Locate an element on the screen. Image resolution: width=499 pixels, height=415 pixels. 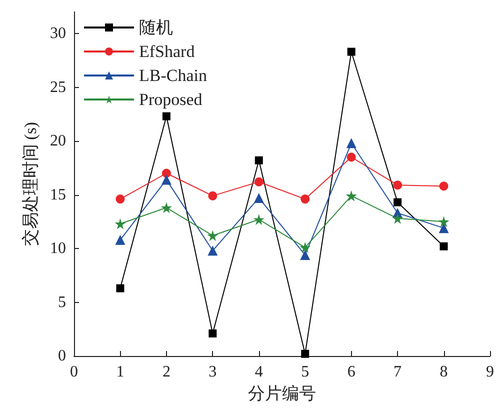
y-tick-label: 0 is located at coordinates (62, 356).